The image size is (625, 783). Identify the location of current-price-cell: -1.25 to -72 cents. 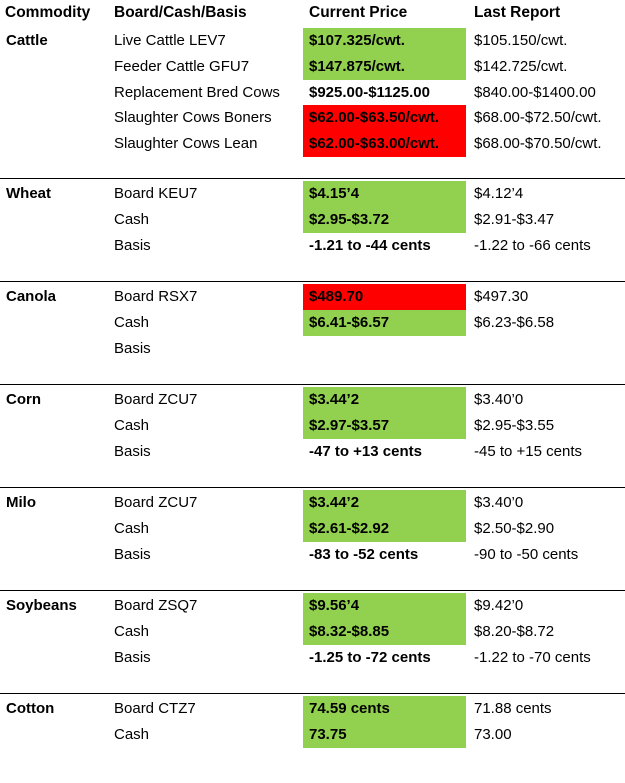
(370, 657).